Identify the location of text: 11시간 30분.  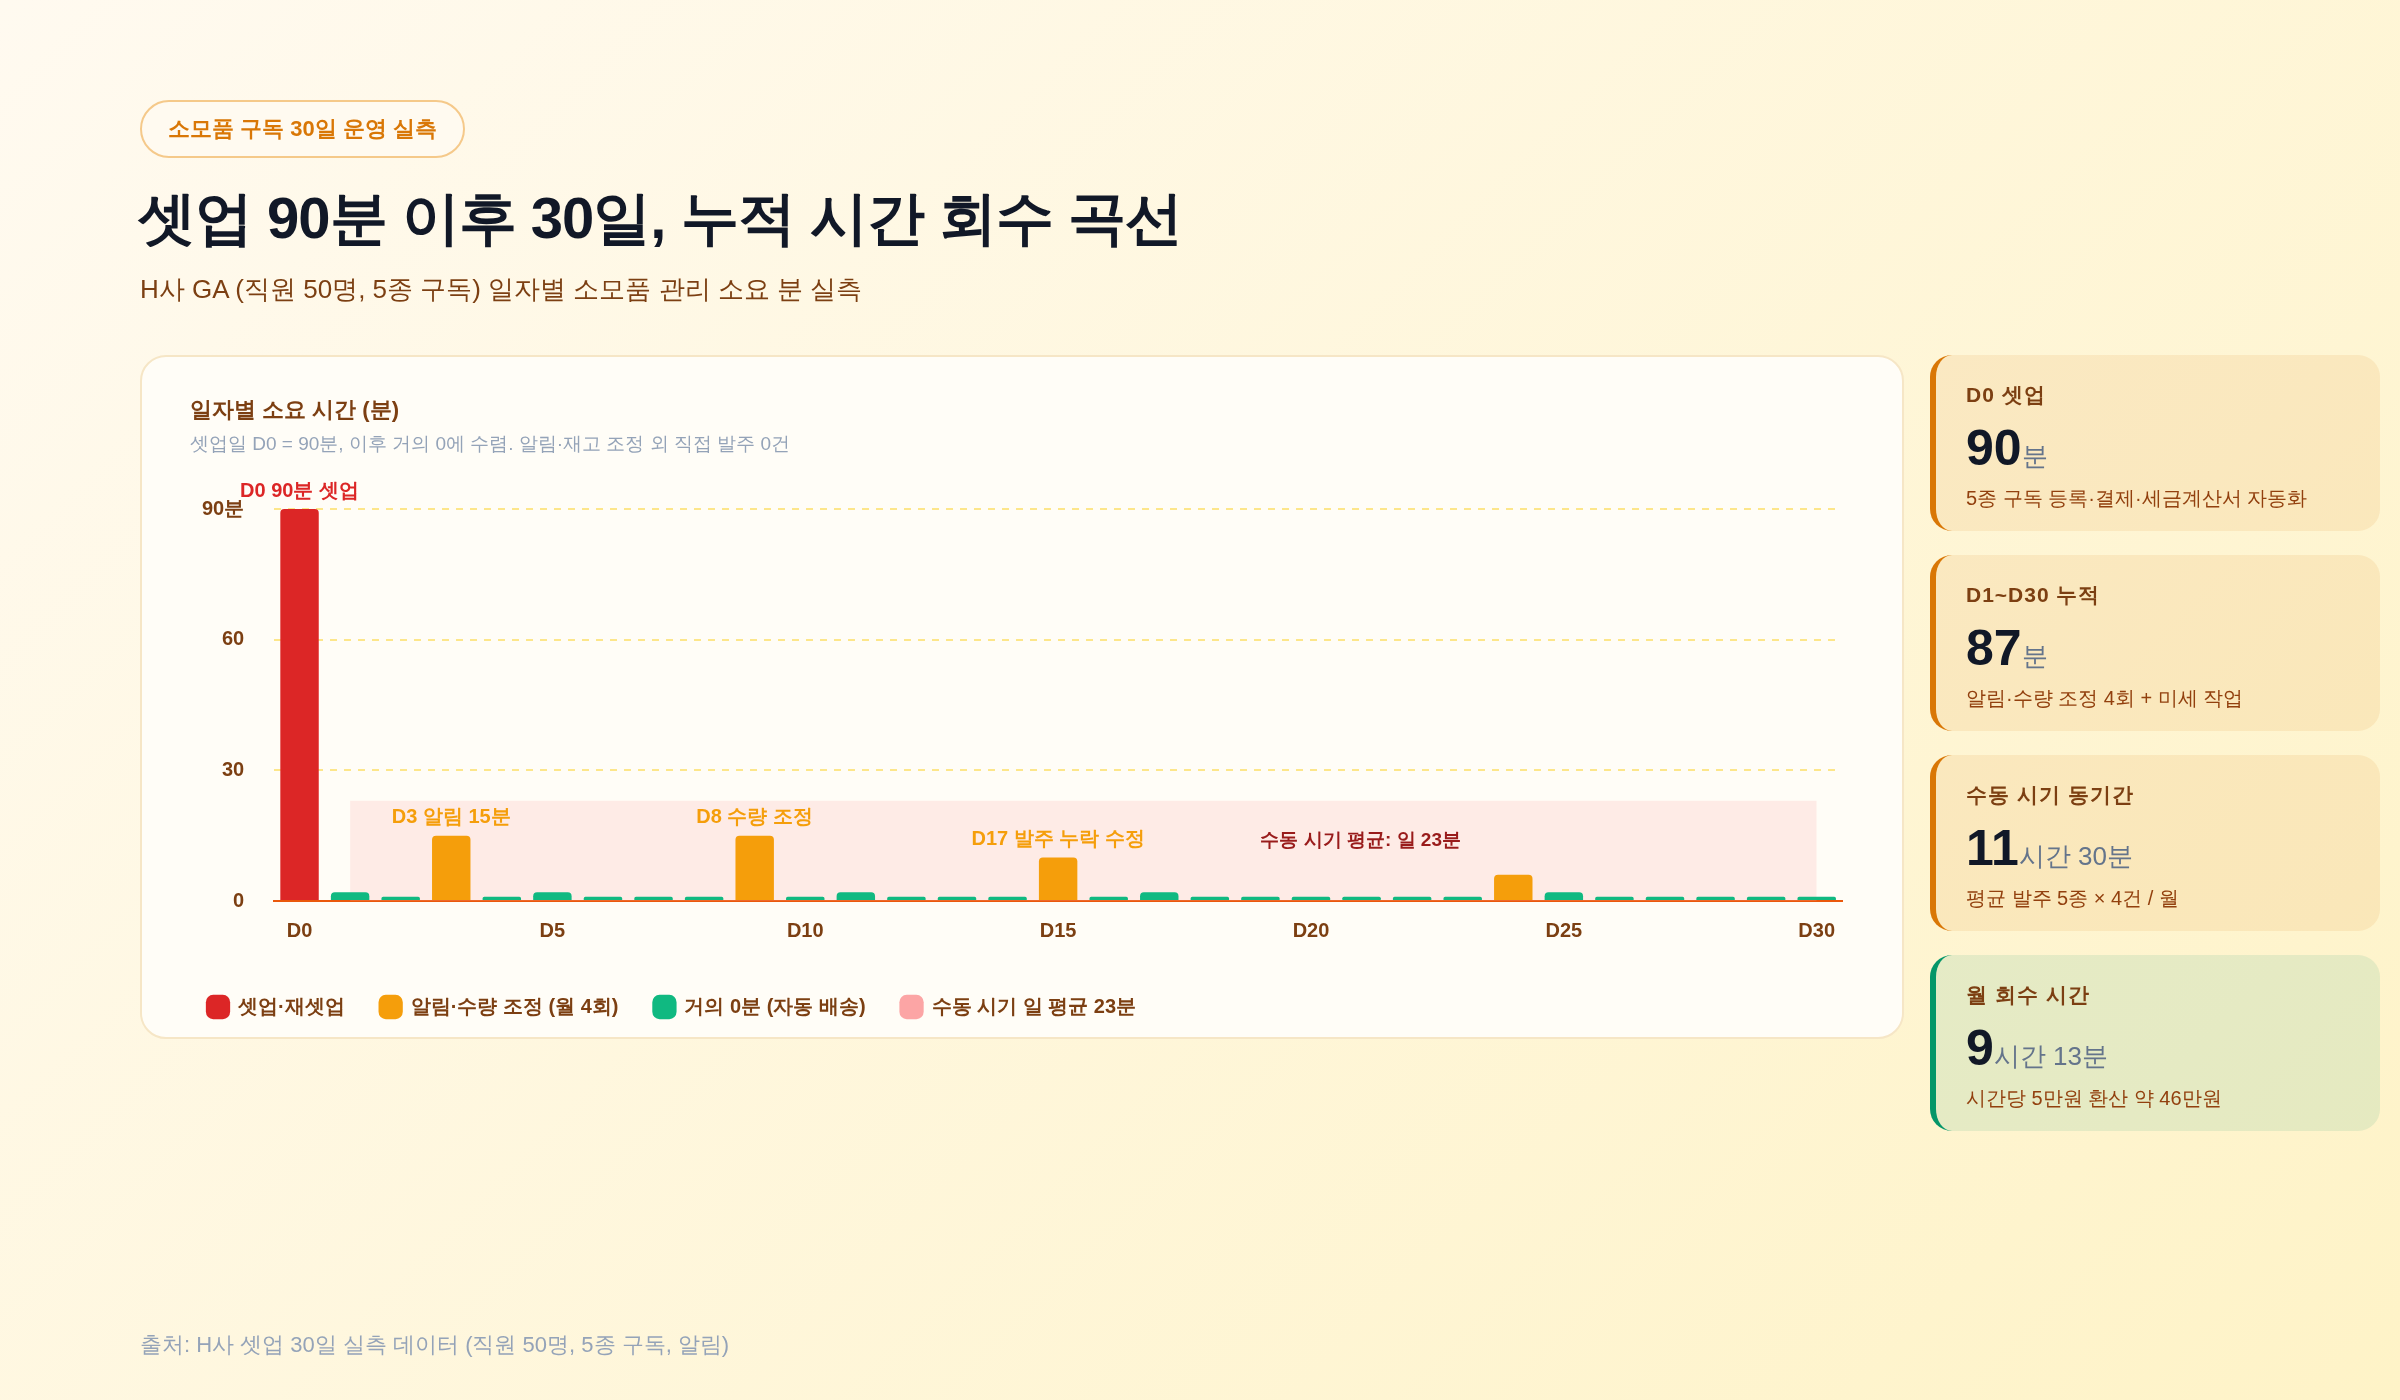
(2050, 848).